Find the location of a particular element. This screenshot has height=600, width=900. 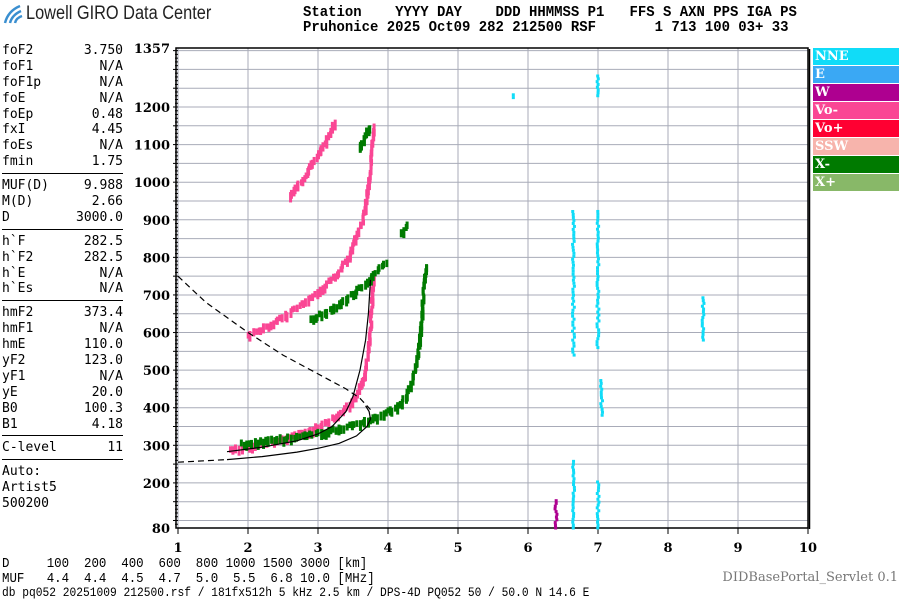

param-label: h`F is located at coordinates (14, 241).